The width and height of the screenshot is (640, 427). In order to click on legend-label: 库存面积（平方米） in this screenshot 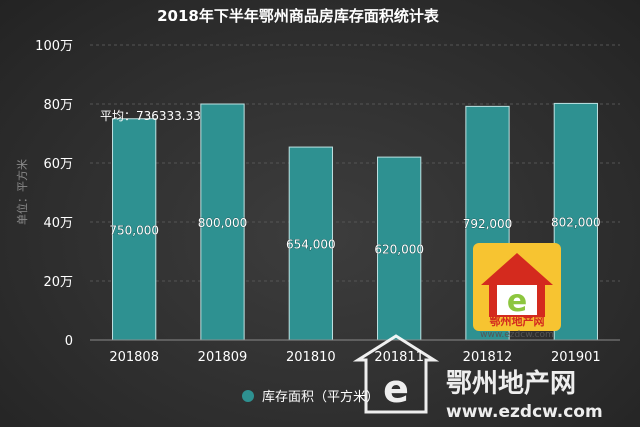, I will do `click(320, 397)`.